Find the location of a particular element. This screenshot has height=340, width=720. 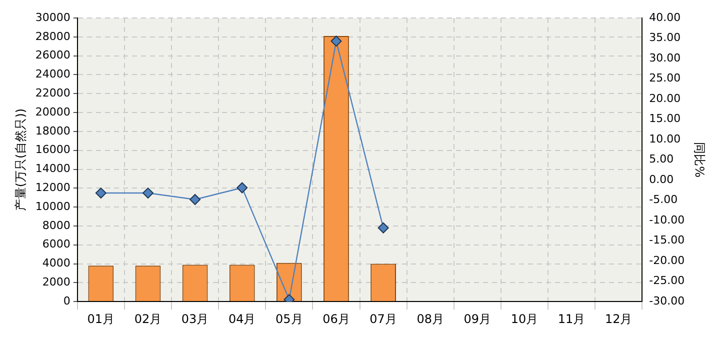

x-tick-label: 03月 is located at coordinates (195, 319).